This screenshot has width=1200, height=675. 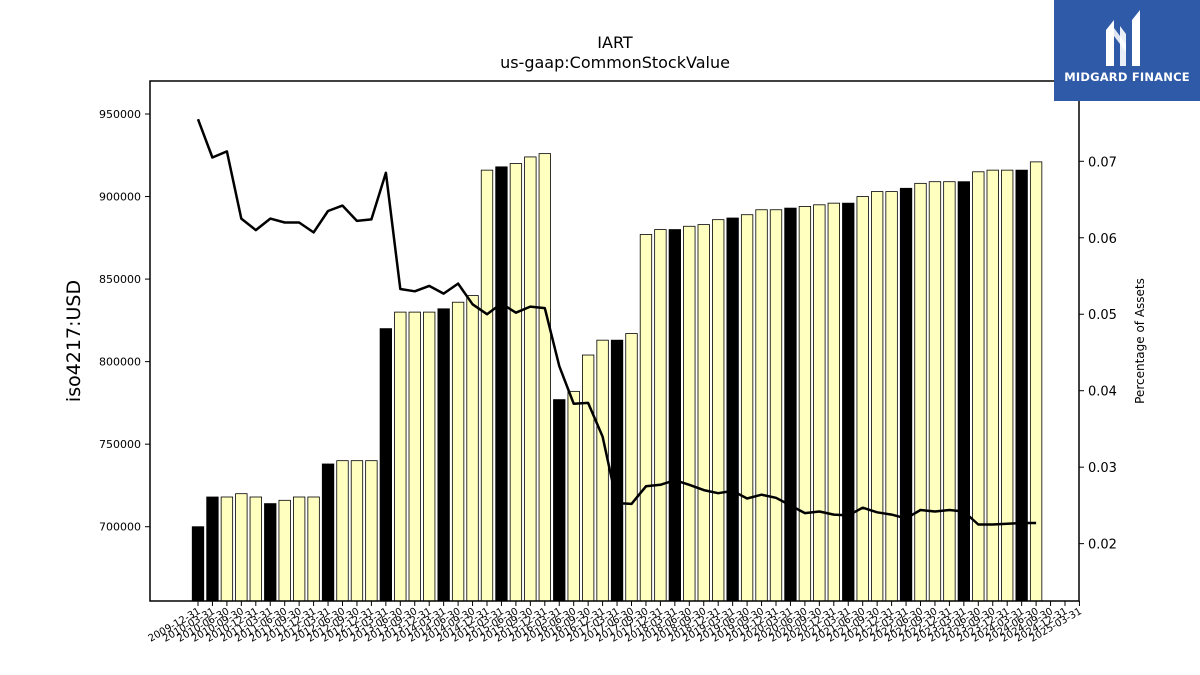 I want to click on chart-subtitle: us-gaap:CommonStockValue, so click(x=615, y=62).